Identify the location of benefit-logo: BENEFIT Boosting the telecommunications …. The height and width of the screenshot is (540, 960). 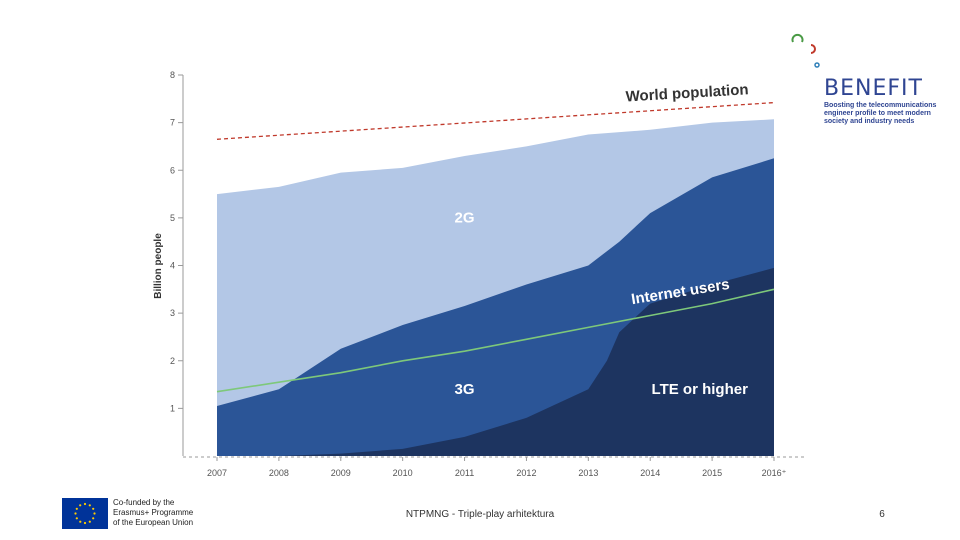
(870, 83).